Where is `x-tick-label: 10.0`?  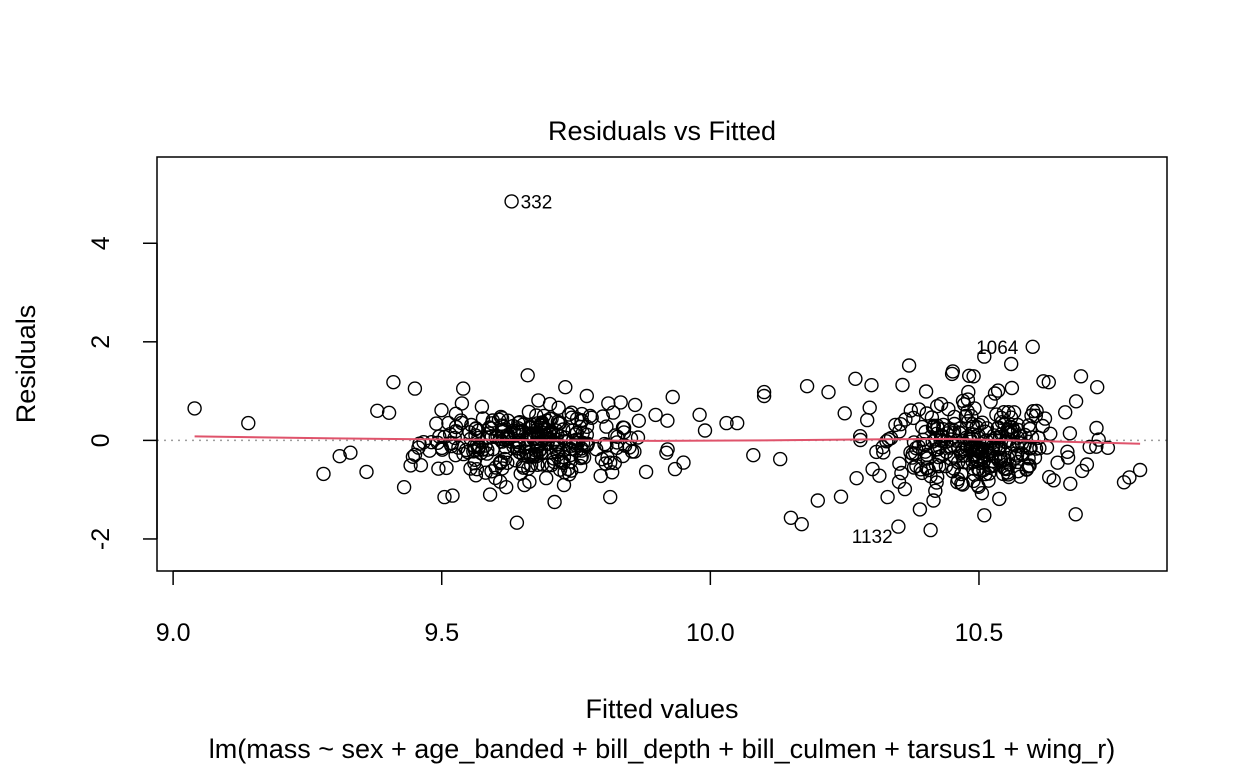
x-tick-label: 10.0 is located at coordinates (710, 633).